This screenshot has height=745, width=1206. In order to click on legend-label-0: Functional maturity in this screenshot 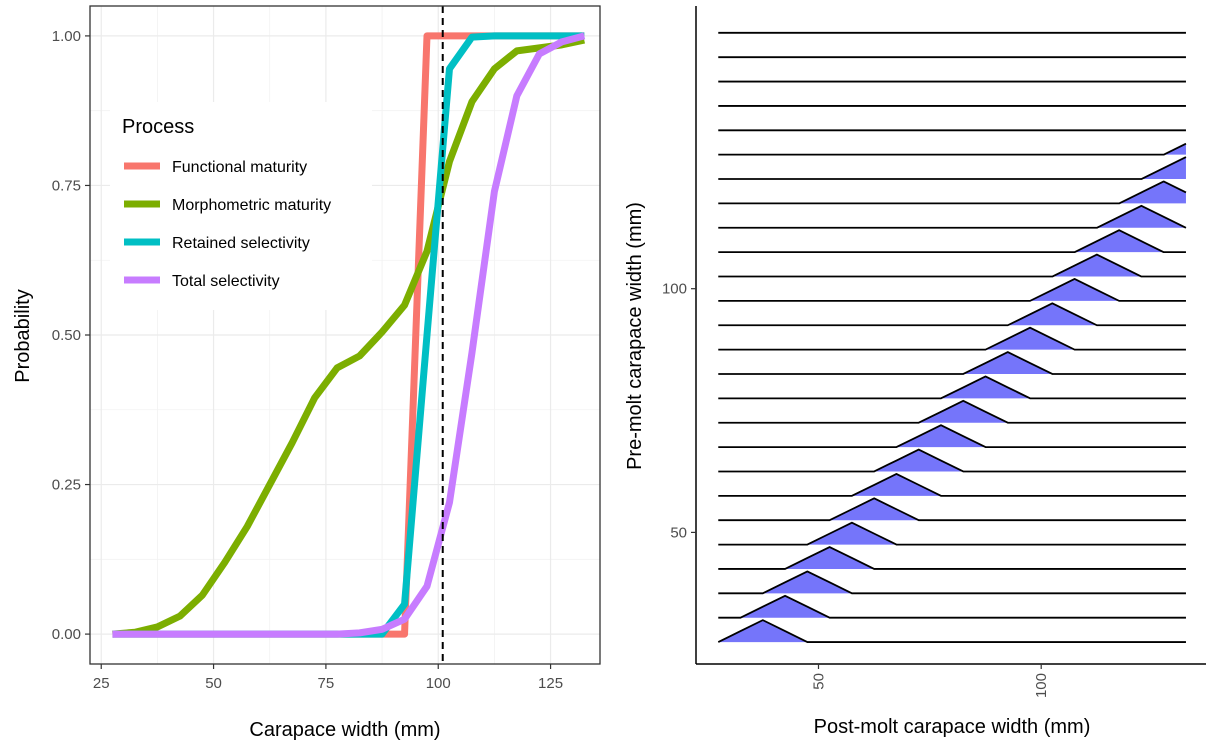, I will do `click(239, 167)`.